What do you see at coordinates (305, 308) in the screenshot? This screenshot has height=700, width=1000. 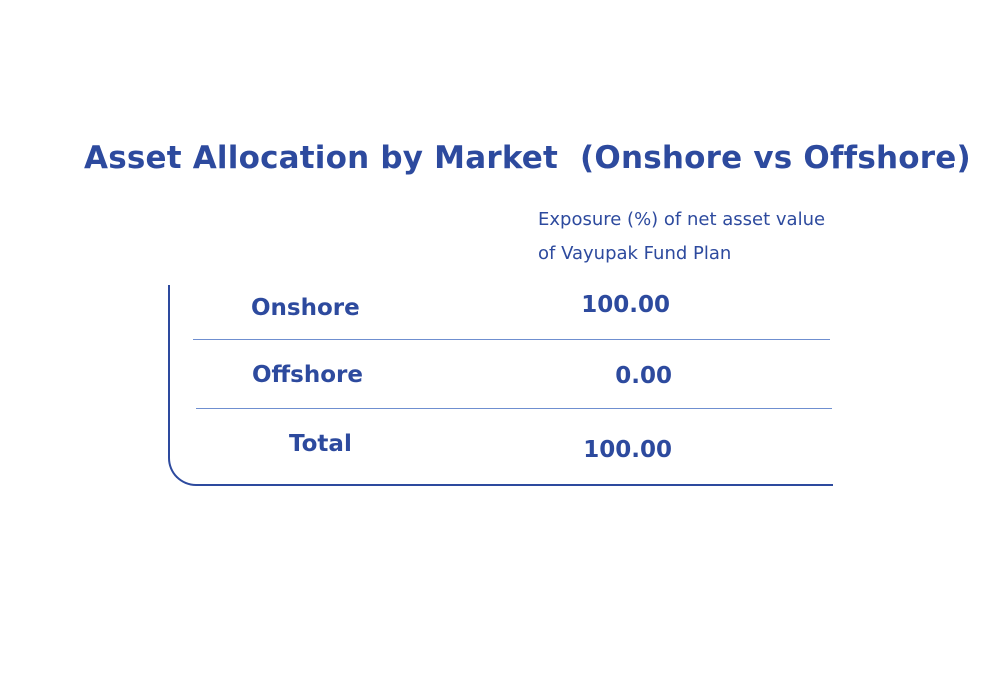 I see `row-label: Onshore` at bounding box center [305, 308].